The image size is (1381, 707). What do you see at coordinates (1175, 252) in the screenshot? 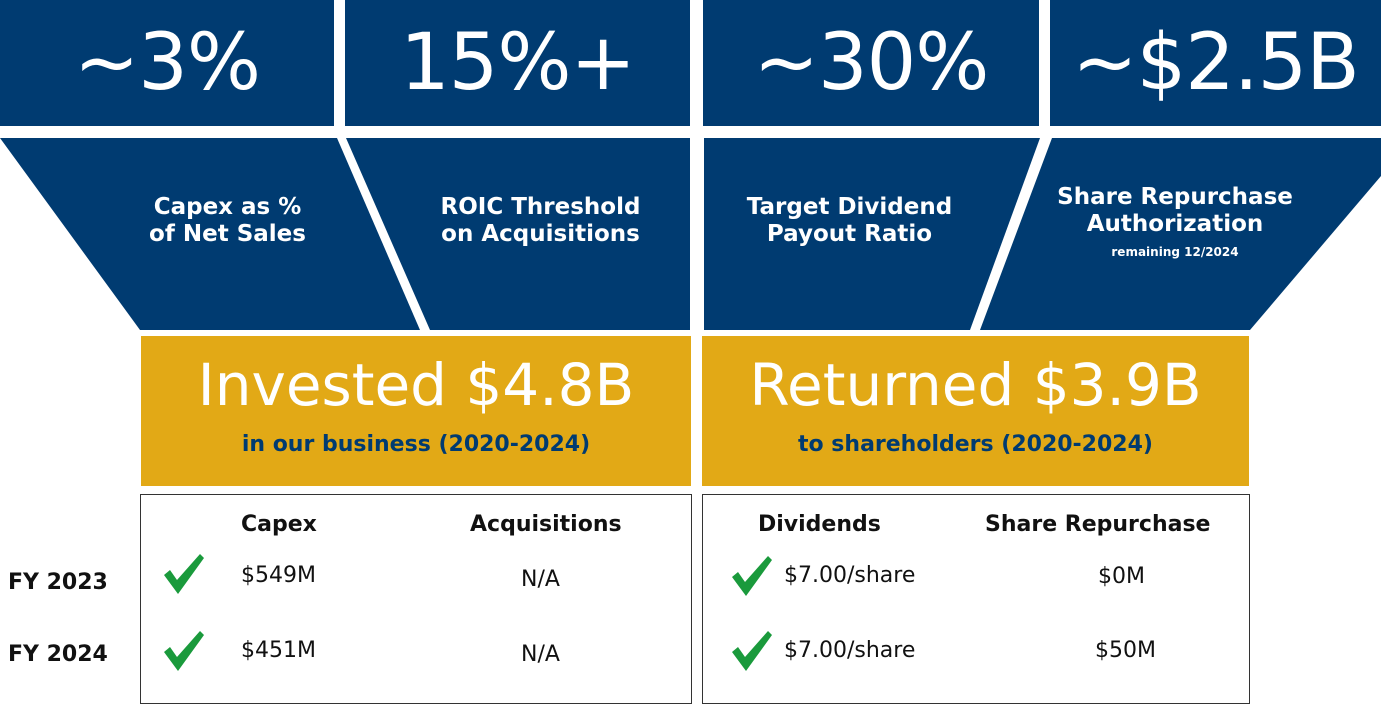
I see `label-repurchase-sublabel: remaining 12/2024` at bounding box center [1175, 252].